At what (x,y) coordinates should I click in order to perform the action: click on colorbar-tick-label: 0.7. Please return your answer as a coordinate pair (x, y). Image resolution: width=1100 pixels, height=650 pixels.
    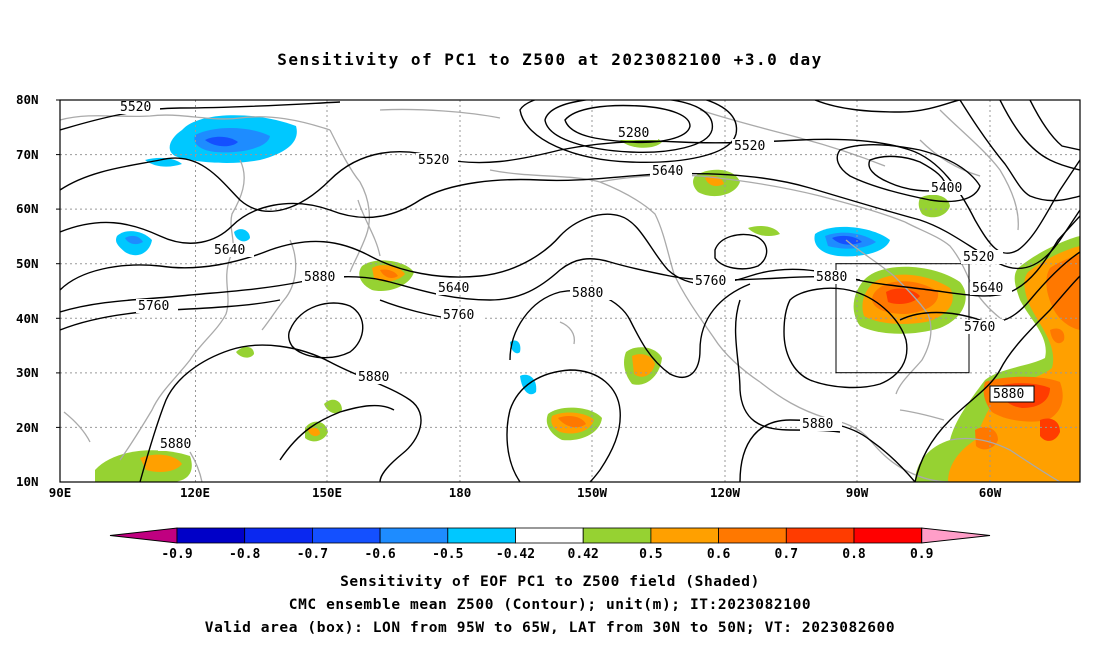
    Looking at the image, I should click on (786, 554).